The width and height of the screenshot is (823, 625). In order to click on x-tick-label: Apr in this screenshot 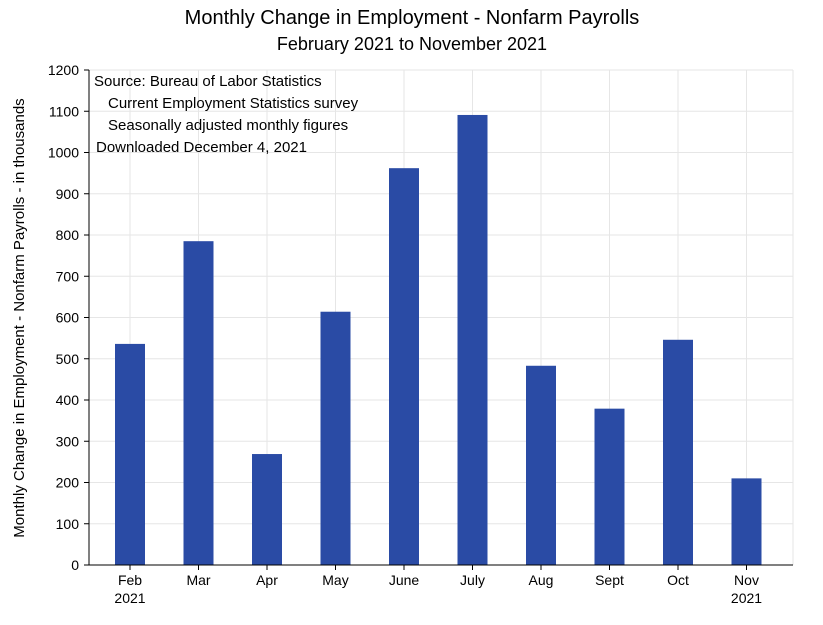, I will do `click(267, 580)`.